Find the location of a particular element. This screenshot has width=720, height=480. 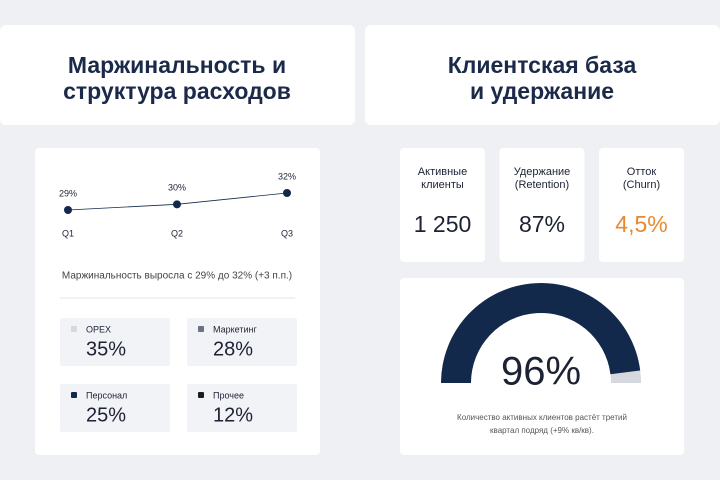

left-title-card is located at coordinates (177, 75).